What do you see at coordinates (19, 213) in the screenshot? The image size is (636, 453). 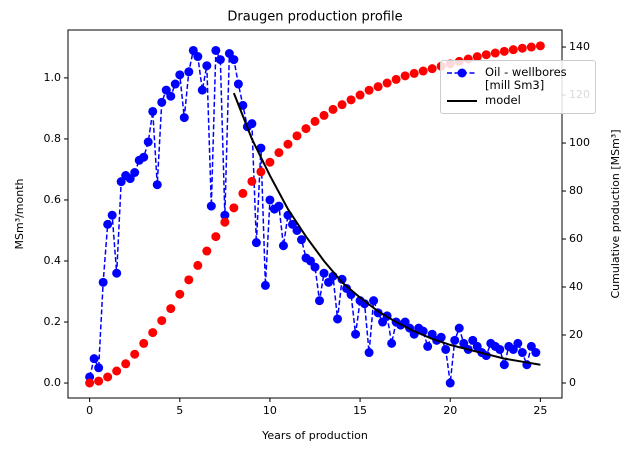 I see `y-axis-label: MSm³/month` at bounding box center [19, 213].